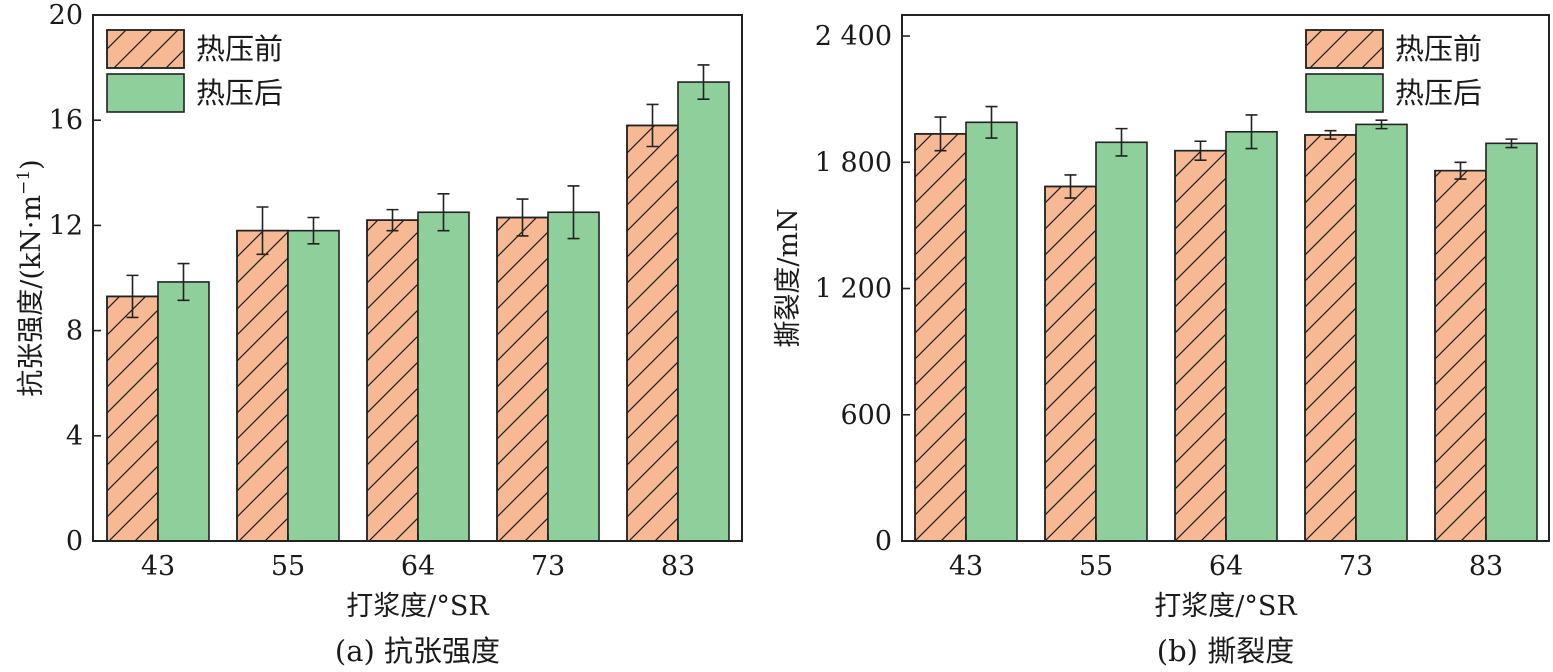 The image size is (1553, 672). Describe the element at coordinates (548, 566) in the screenshot. I see `tensile-x-tick-label: 73` at that location.